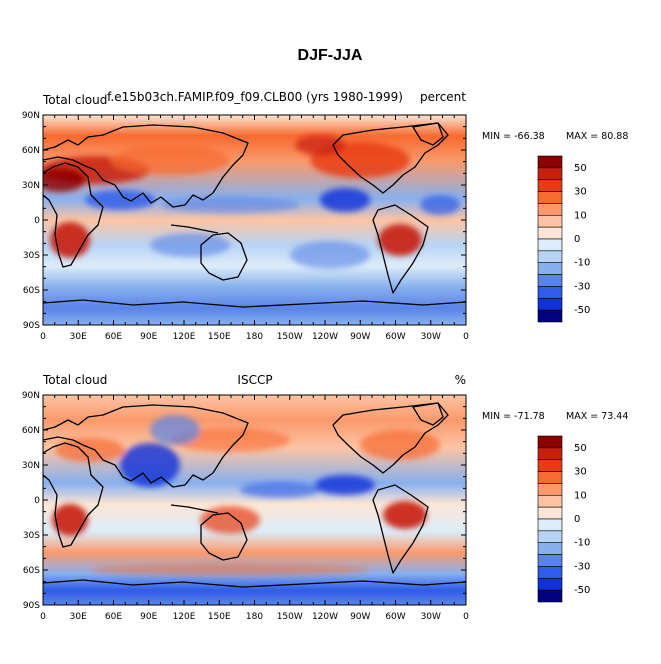 The width and height of the screenshot is (661, 664). Describe the element at coordinates (513, 136) in the screenshot. I see `panel-1-min: MIN = -66.38` at that location.